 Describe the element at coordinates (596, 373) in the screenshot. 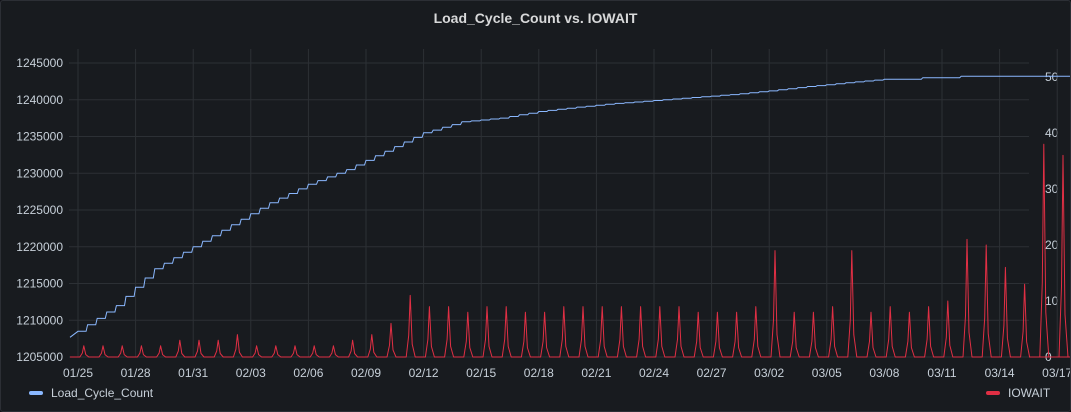

I see `x-tick-label: 02/21` at that location.